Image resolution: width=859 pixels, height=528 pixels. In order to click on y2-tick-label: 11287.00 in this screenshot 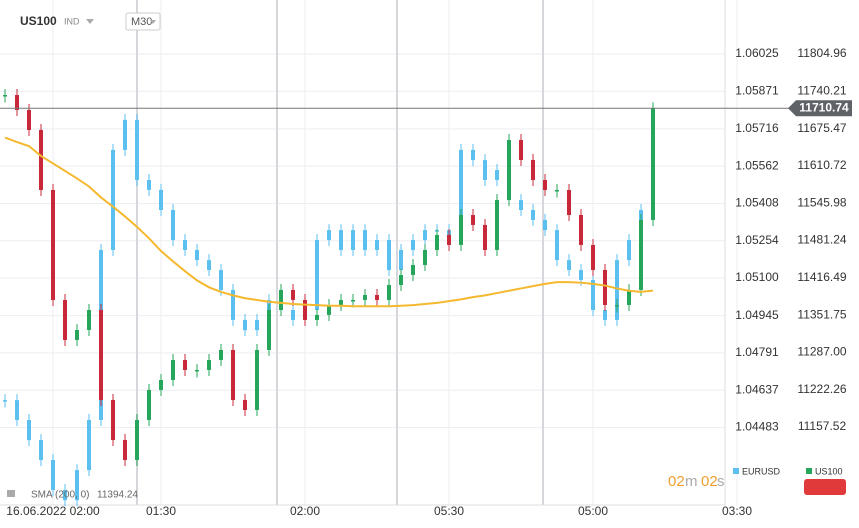, I will do `click(821, 352)`.